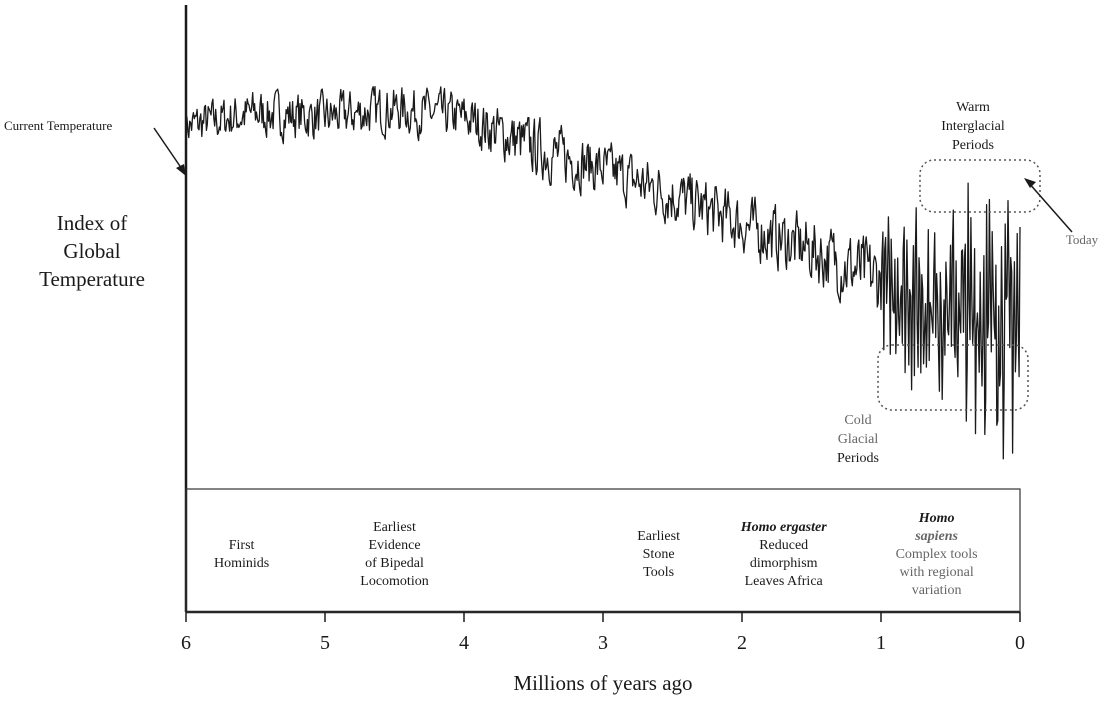 The image size is (1112, 713). Describe the element at coordinates (881, 643) in the screenshot. I see `x-tick-label-1: 1` at that location.